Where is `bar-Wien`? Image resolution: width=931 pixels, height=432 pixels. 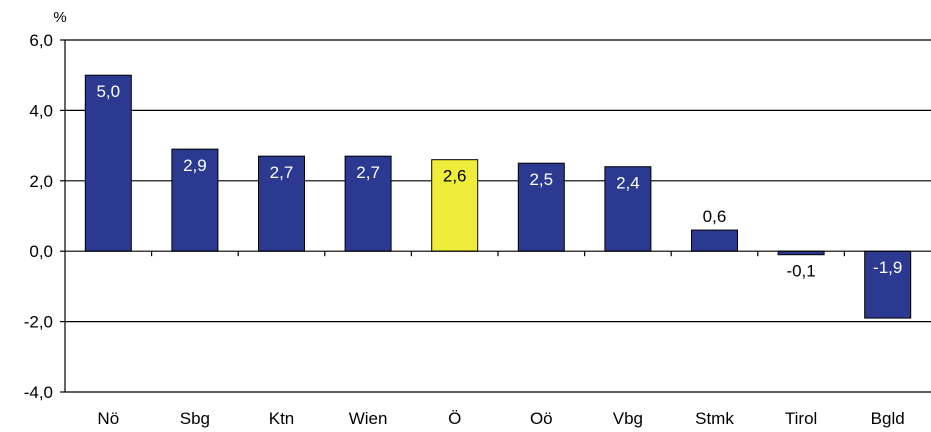
bar-Wien is located at coordinates (368, 203).